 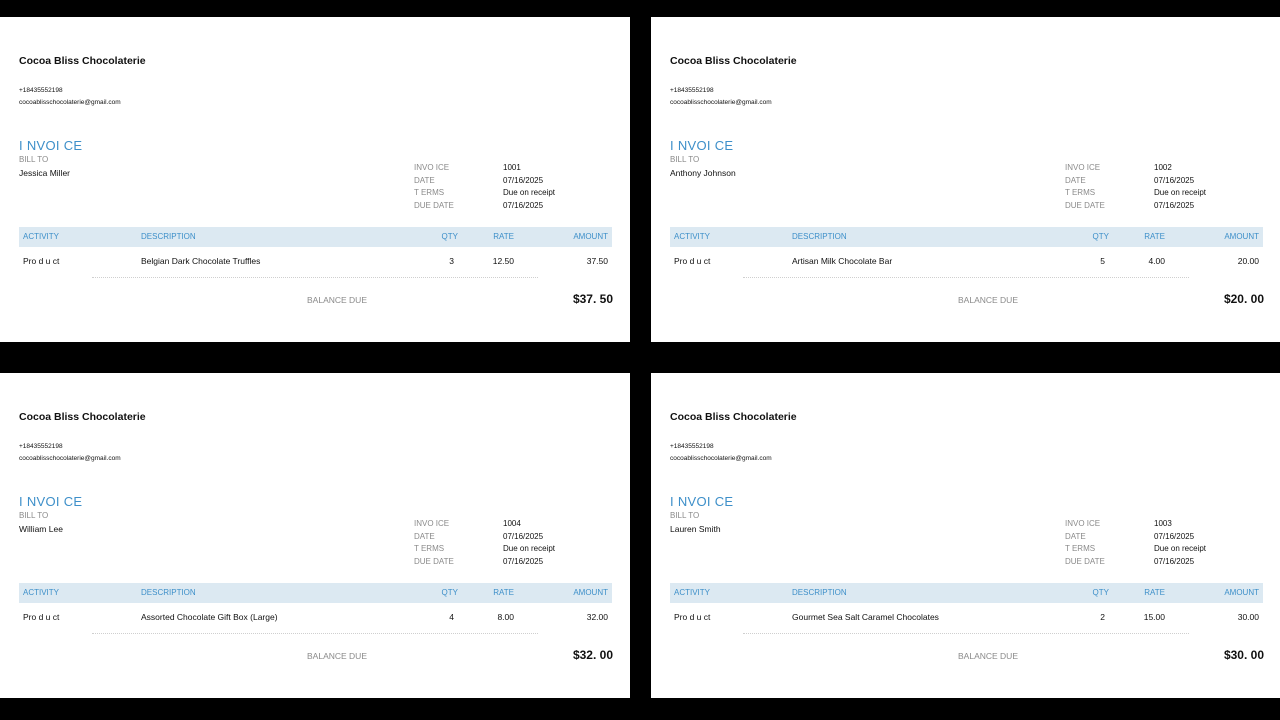 I want to click on item-qty: 3, so click(x=451, y=261).